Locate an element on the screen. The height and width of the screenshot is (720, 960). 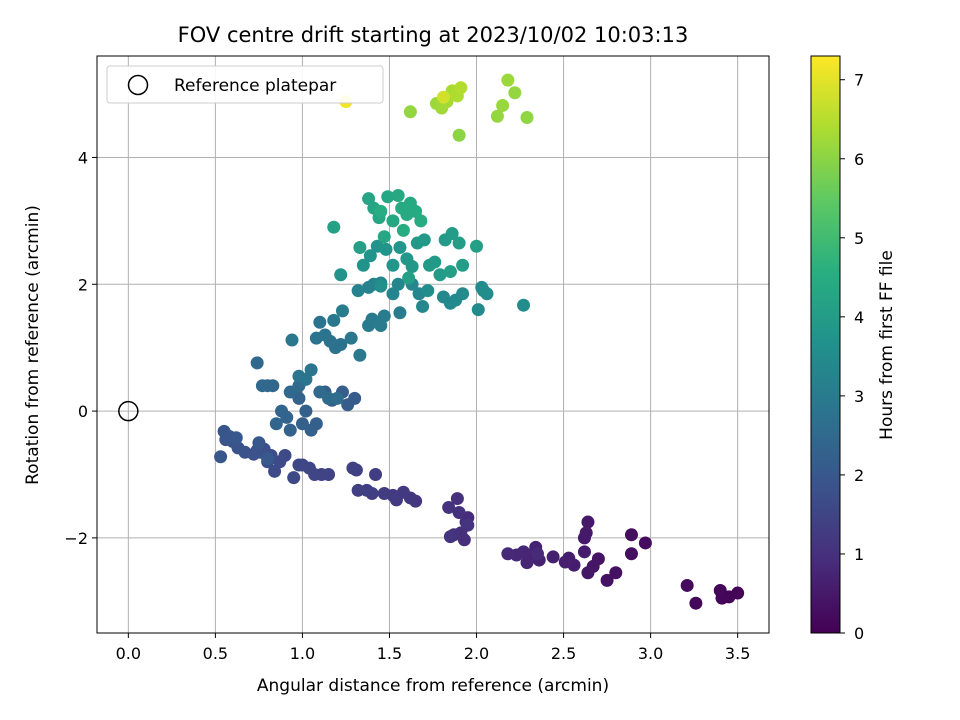
colorbar-gradient is located at coordinates (825, 344).